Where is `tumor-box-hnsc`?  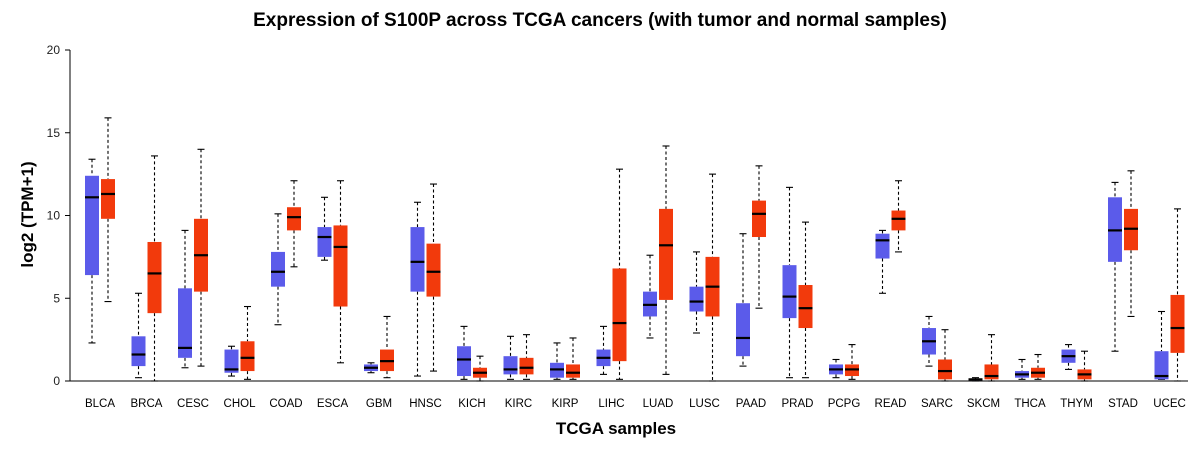 tumor-box-hnsc is located at coordinates (433, 277).